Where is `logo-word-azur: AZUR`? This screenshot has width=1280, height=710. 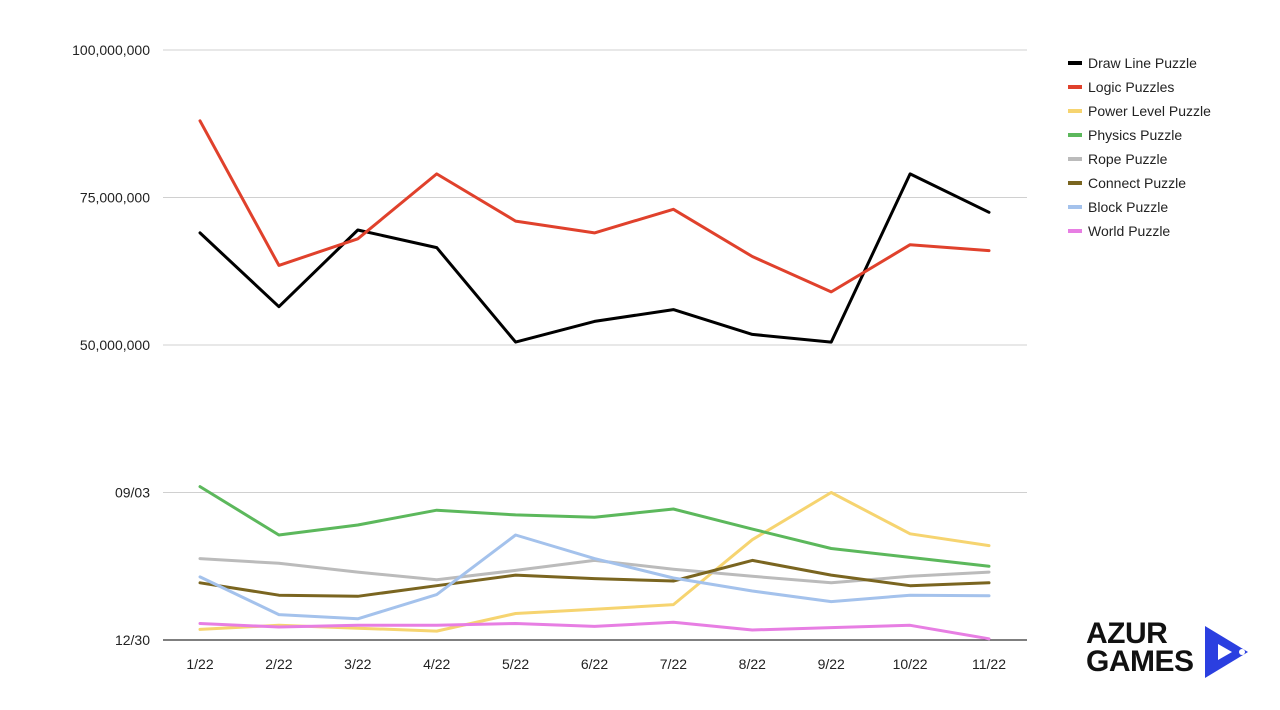 logo-word-azur: AZUR is located at coordinates (1127, 633).